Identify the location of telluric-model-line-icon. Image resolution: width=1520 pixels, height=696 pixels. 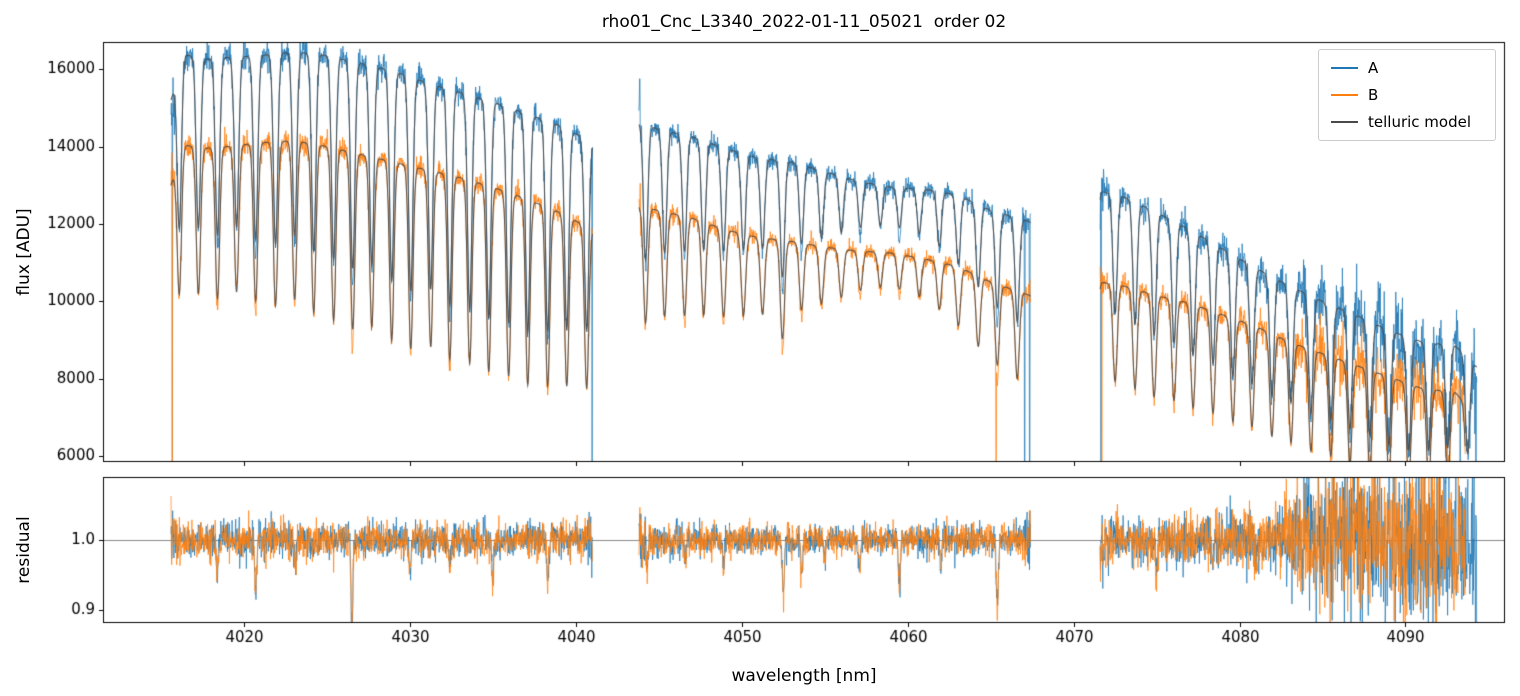
(1344, 122).